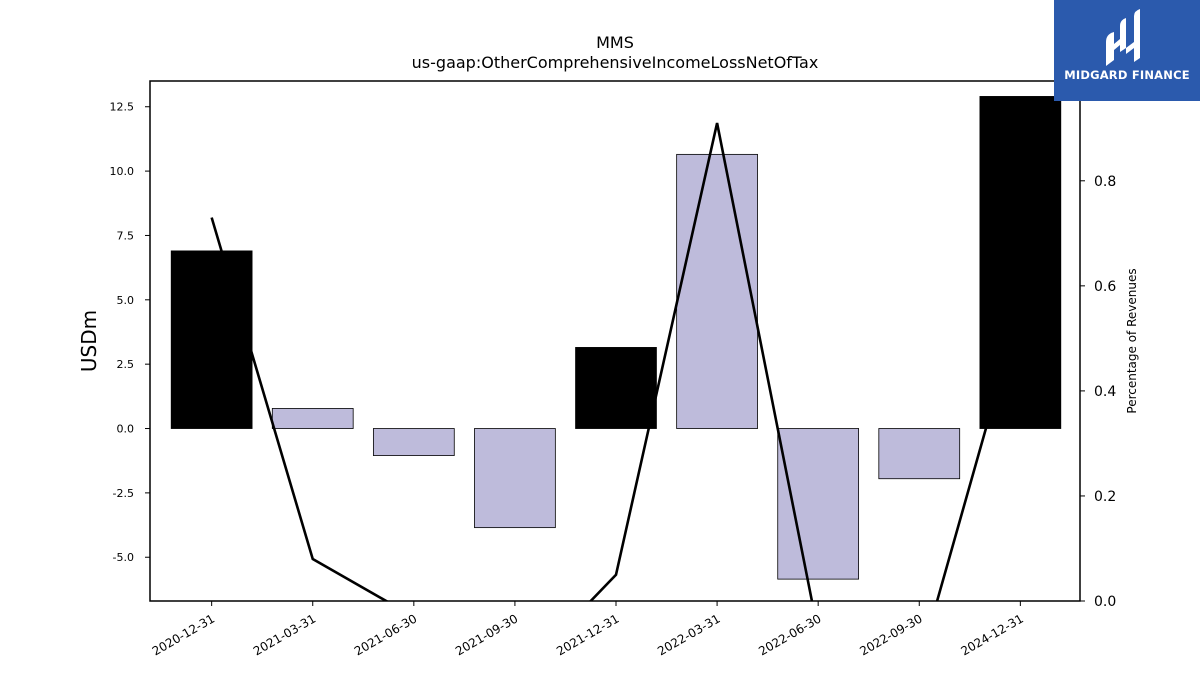 This screenshot has width=1200, height=675. Describe the element at coordinates (1105, 392) in the screenshot. I see `y2-tick-label: 0.4` at that location.